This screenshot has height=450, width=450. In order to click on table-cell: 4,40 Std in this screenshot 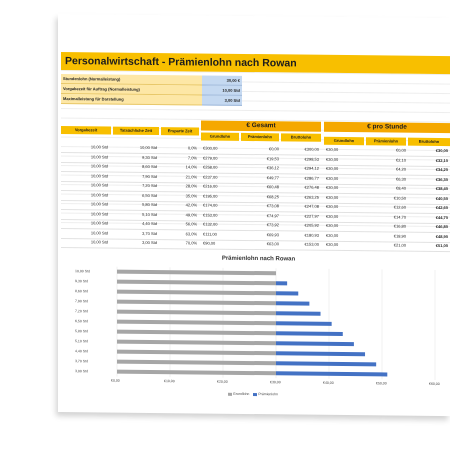, I will do `click(149, 223)`.